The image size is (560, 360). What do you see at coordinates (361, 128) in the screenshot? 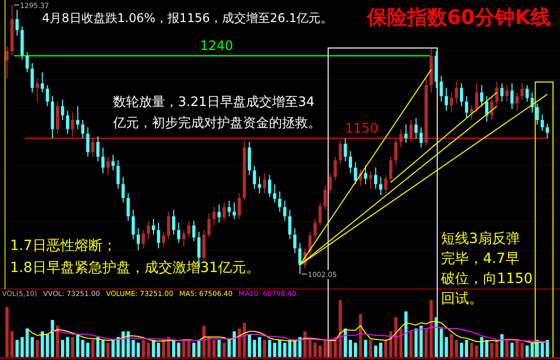
I see `ref-line-label: 1150` at bounding box center [361, 128].